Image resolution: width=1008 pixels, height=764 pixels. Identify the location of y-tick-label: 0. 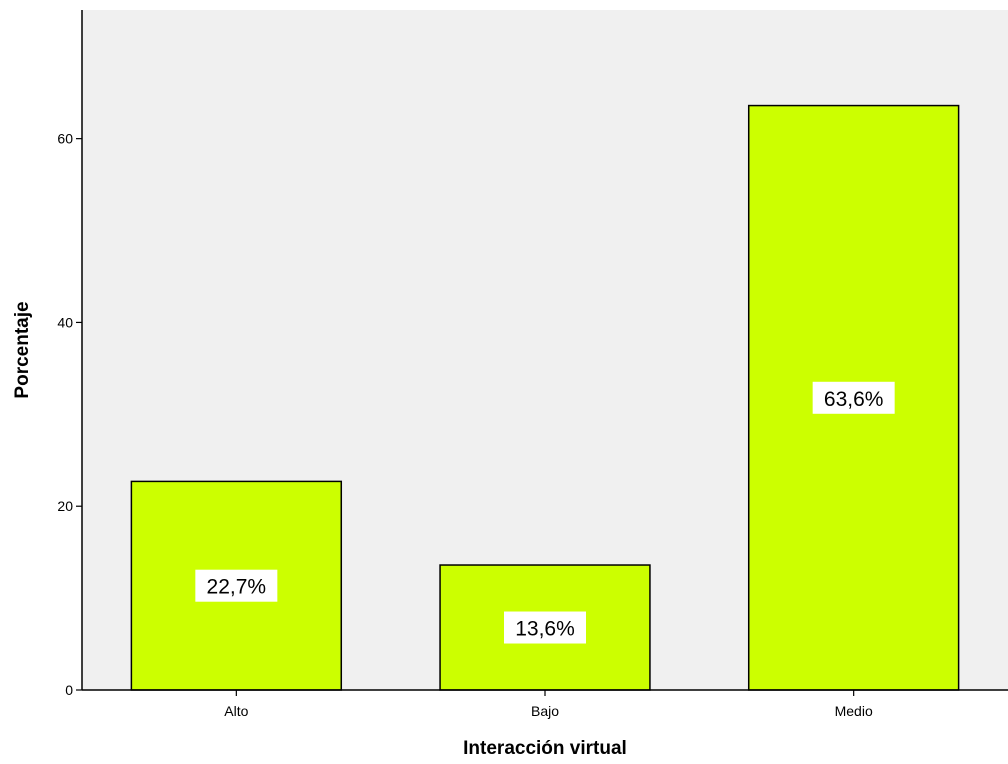
(69, 690).